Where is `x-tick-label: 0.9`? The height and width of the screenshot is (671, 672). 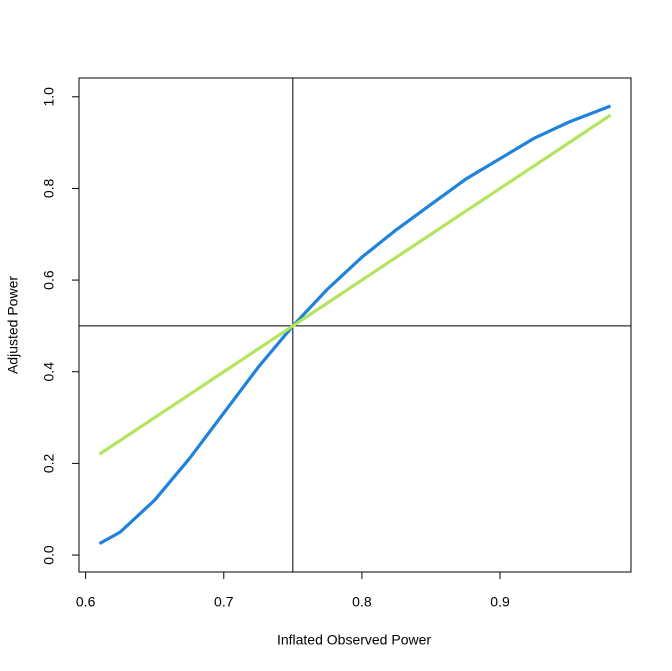 x-tick-label: 0.9 is located at coordinates (500, 602).